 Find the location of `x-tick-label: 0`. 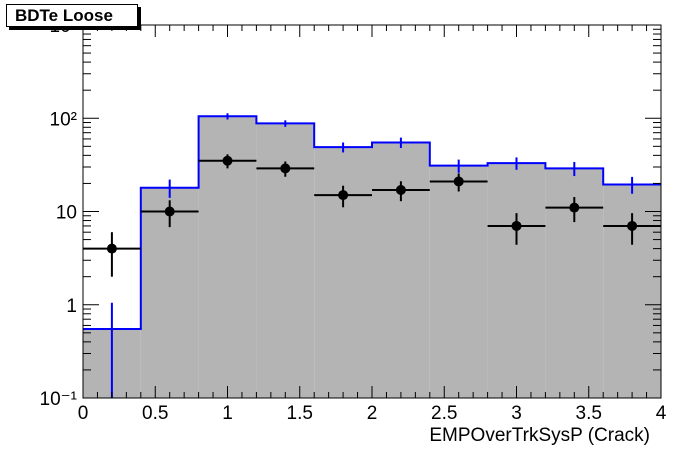

x-tick-label: 0 is located at coordinates (83, 413).